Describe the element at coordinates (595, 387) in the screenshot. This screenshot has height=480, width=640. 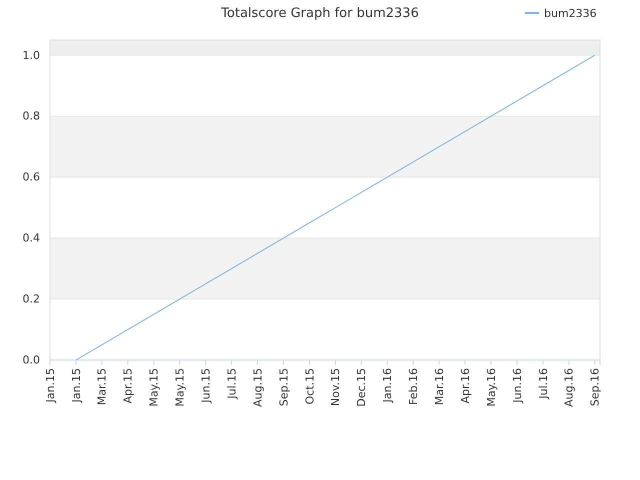
I see `x-tick-label: Sep.16` at that location.